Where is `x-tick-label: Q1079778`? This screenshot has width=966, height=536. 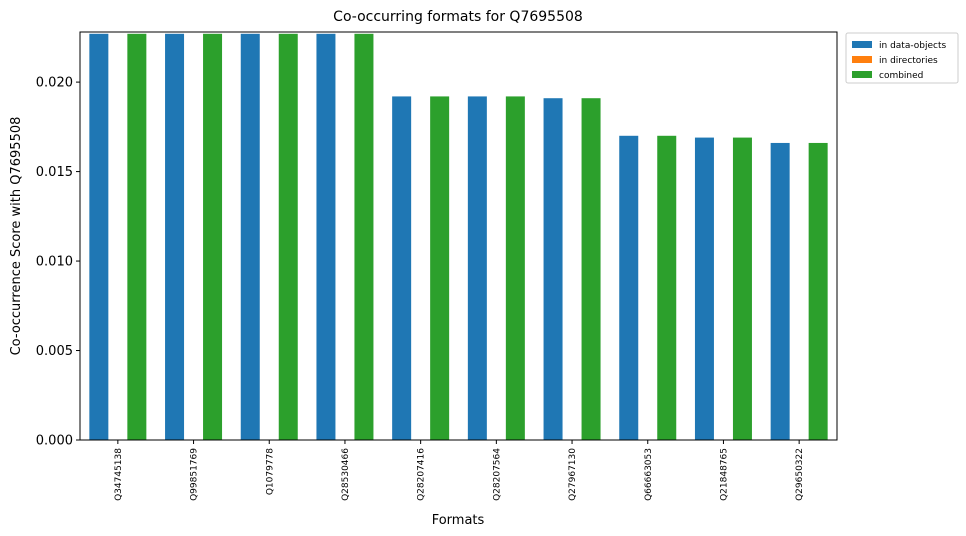 x-tick-label: Q1079778 is located at coordinates (270, 471).